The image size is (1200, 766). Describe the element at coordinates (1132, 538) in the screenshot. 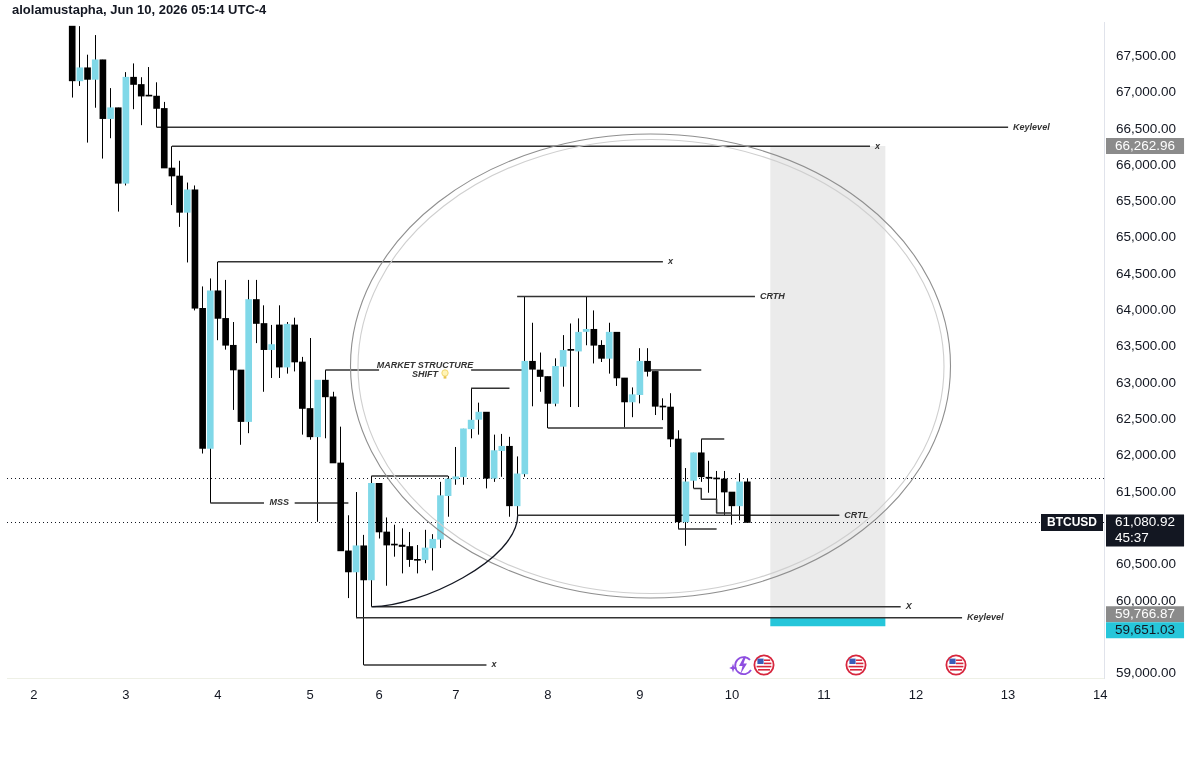

I see `text: 45:37` at that location.